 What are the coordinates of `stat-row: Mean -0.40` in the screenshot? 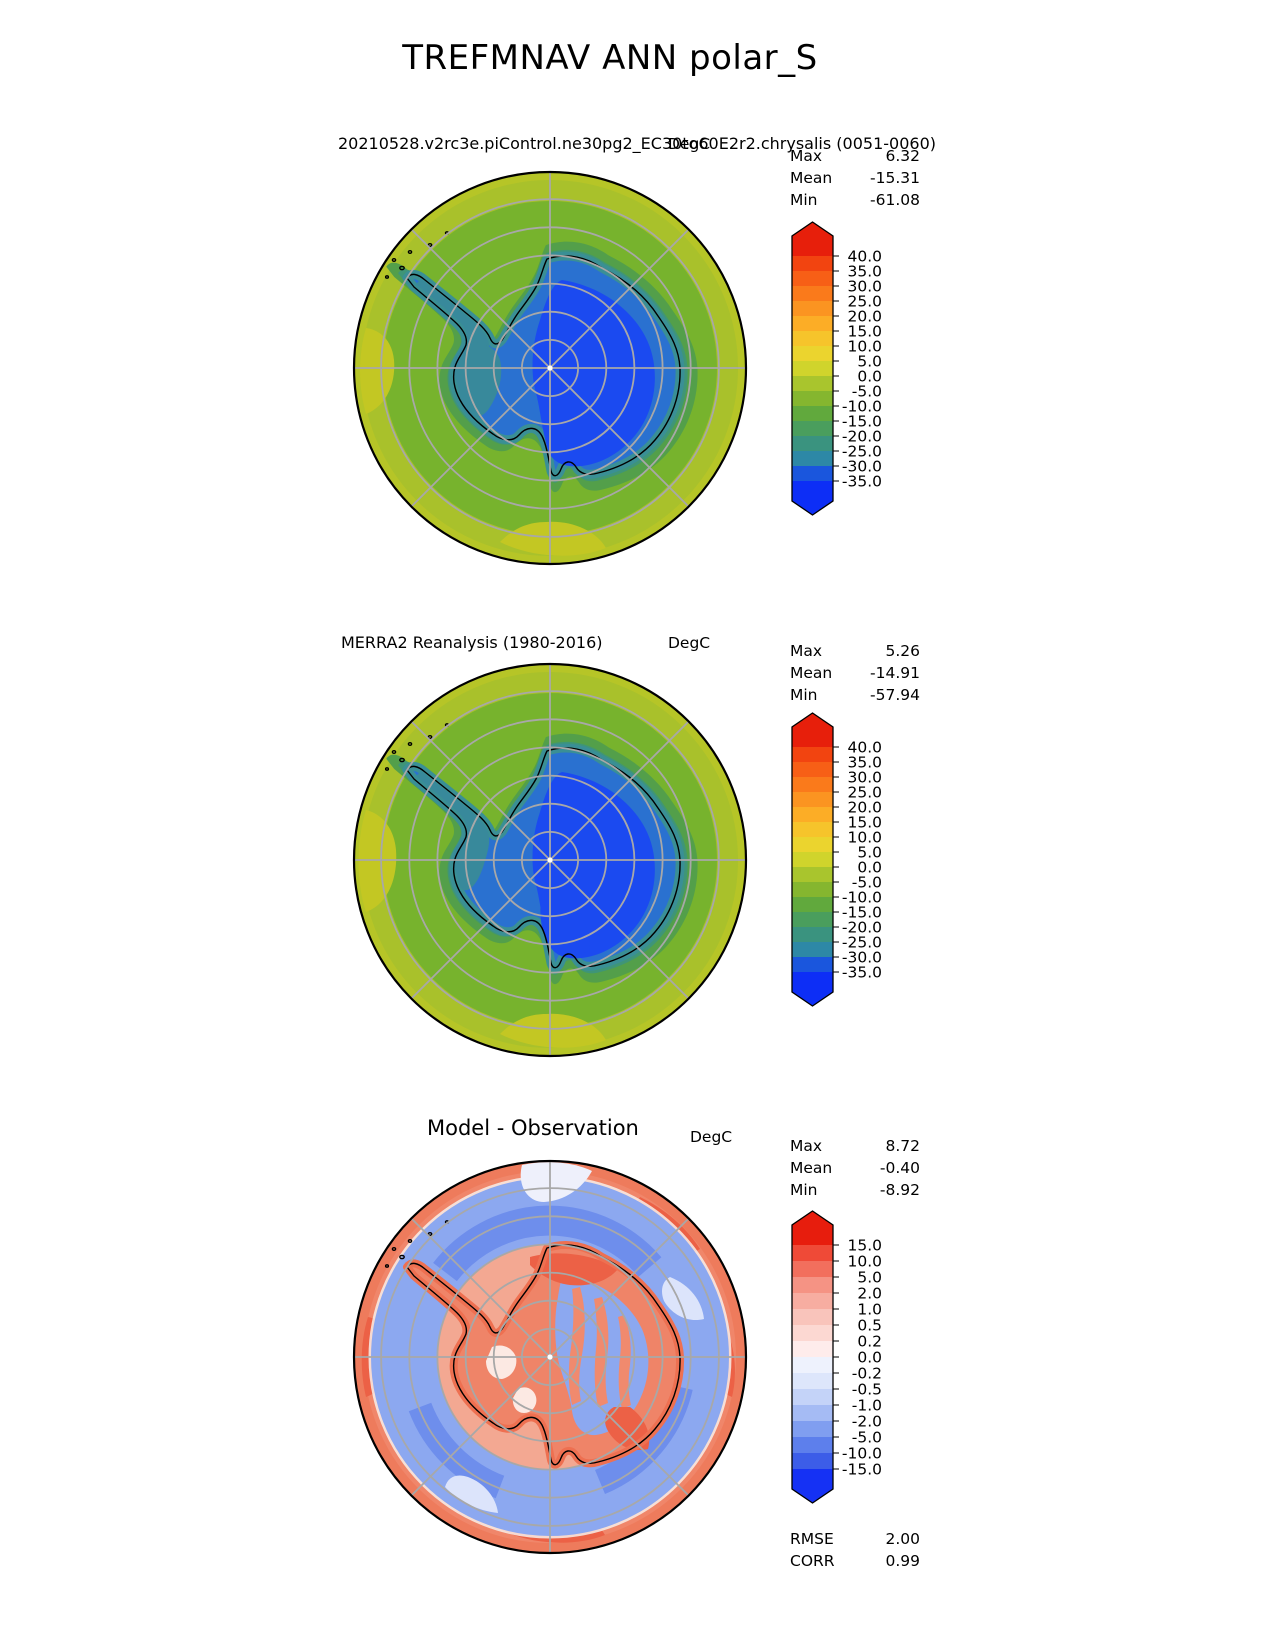 It's located at (855, 1169).